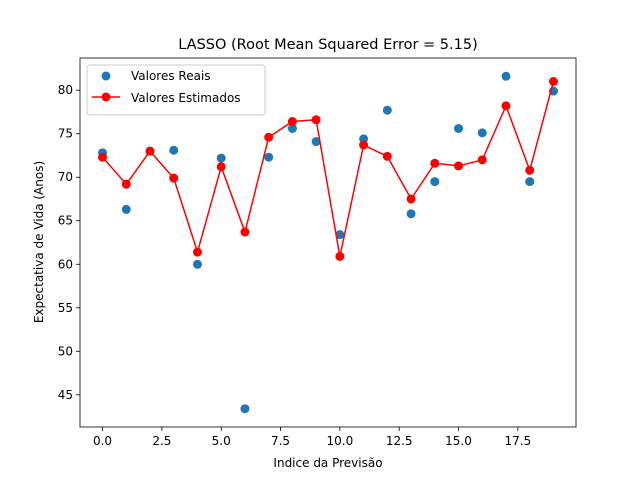 The image size is (640, 480). What do you see at coordinates (106, 97) in the screenshot?
I see `legend-marker-estimated` at bounding box center [106, 97].